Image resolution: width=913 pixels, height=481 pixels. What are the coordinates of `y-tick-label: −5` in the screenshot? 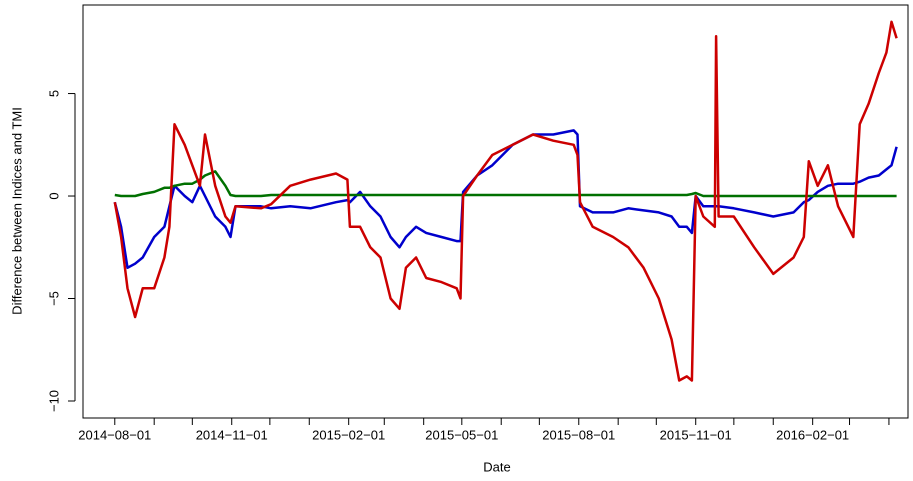 It's located at (53, 298).